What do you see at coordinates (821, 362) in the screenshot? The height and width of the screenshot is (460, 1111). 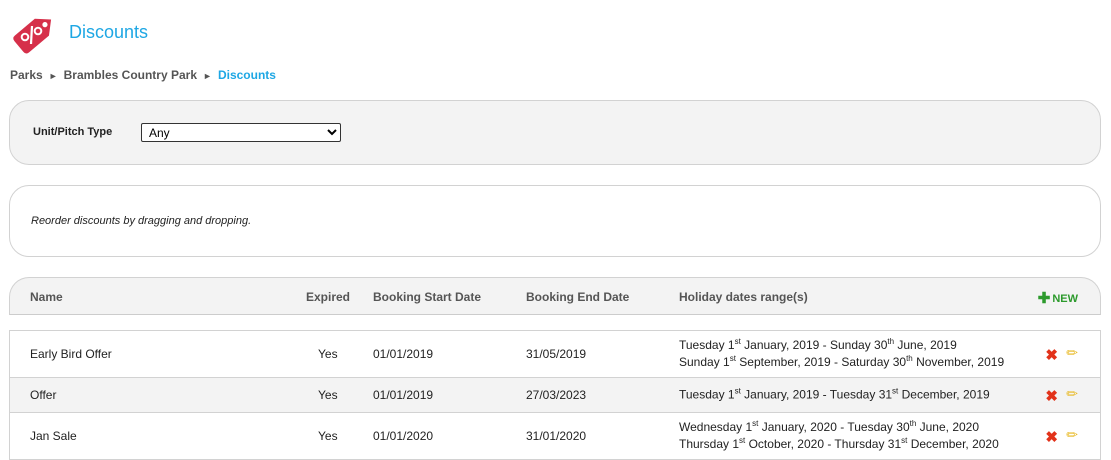 I see `range-text: September, 2019 - Saturday 30` at bounding box center [821, 362].